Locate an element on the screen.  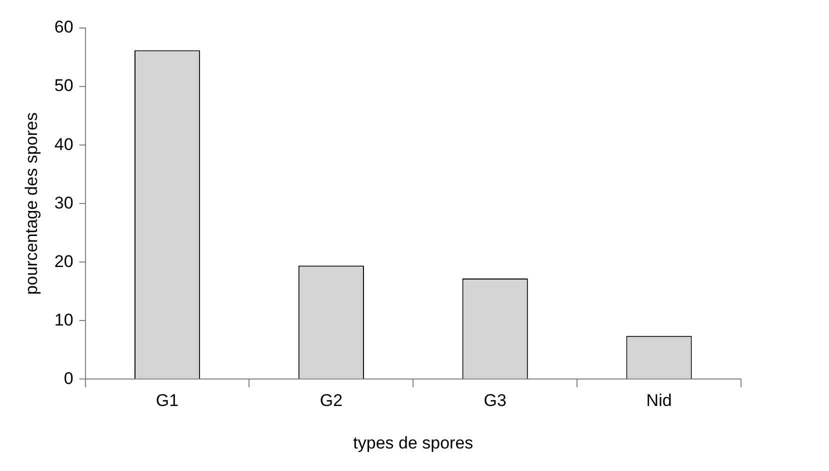
y-tick-label: 10 is located at coordinates (64, 320).